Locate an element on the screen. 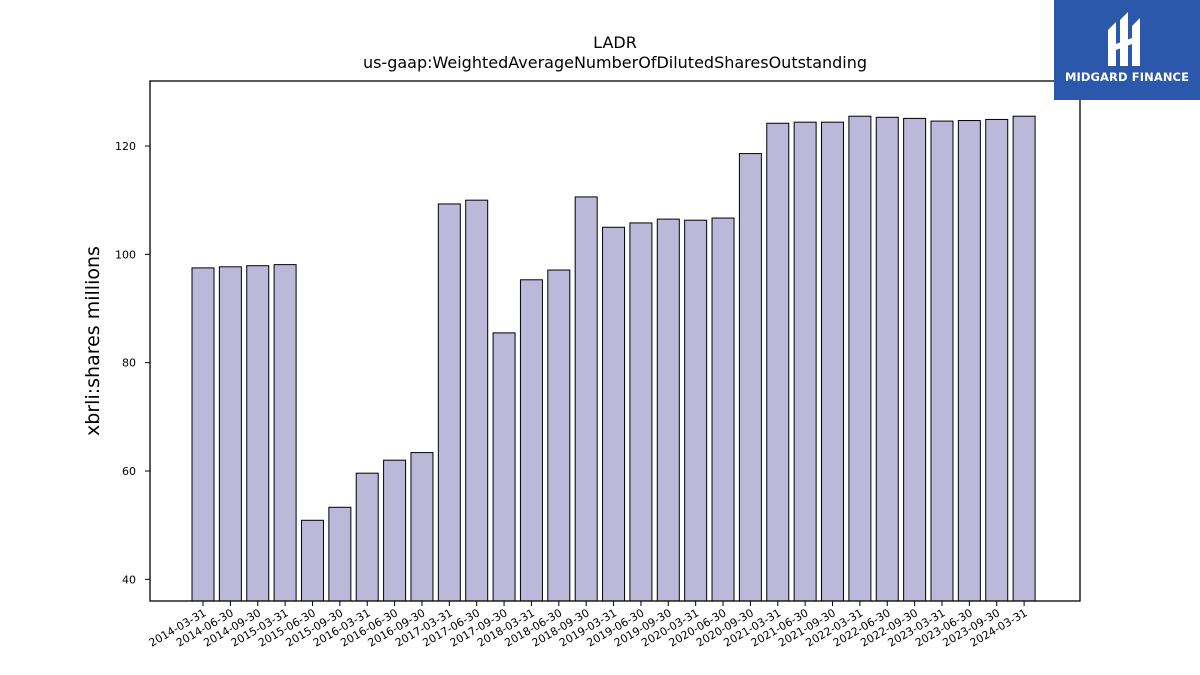 Image resolution: width=1200 pixels, height=675 pixels. y-tick-label: 120 is located at coordinates (125, 146).